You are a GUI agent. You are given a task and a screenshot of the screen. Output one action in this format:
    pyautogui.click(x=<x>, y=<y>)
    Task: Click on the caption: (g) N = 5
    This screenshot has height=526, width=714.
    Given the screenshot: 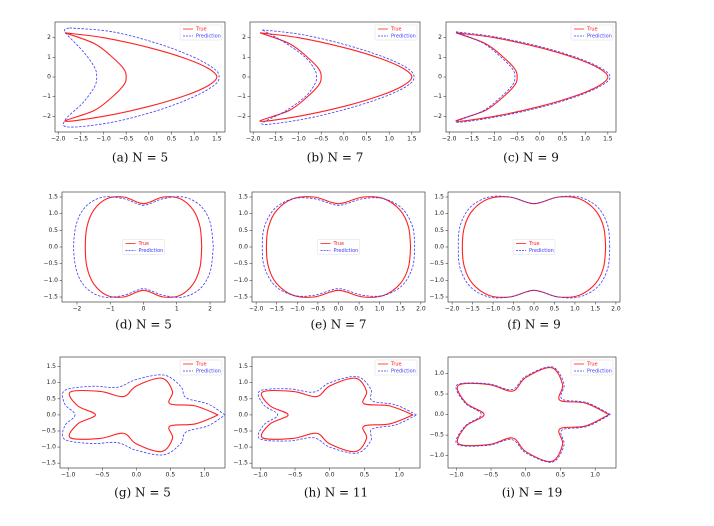 What is the action you would take?
    pyautogui.click(x=142, y=493)
    